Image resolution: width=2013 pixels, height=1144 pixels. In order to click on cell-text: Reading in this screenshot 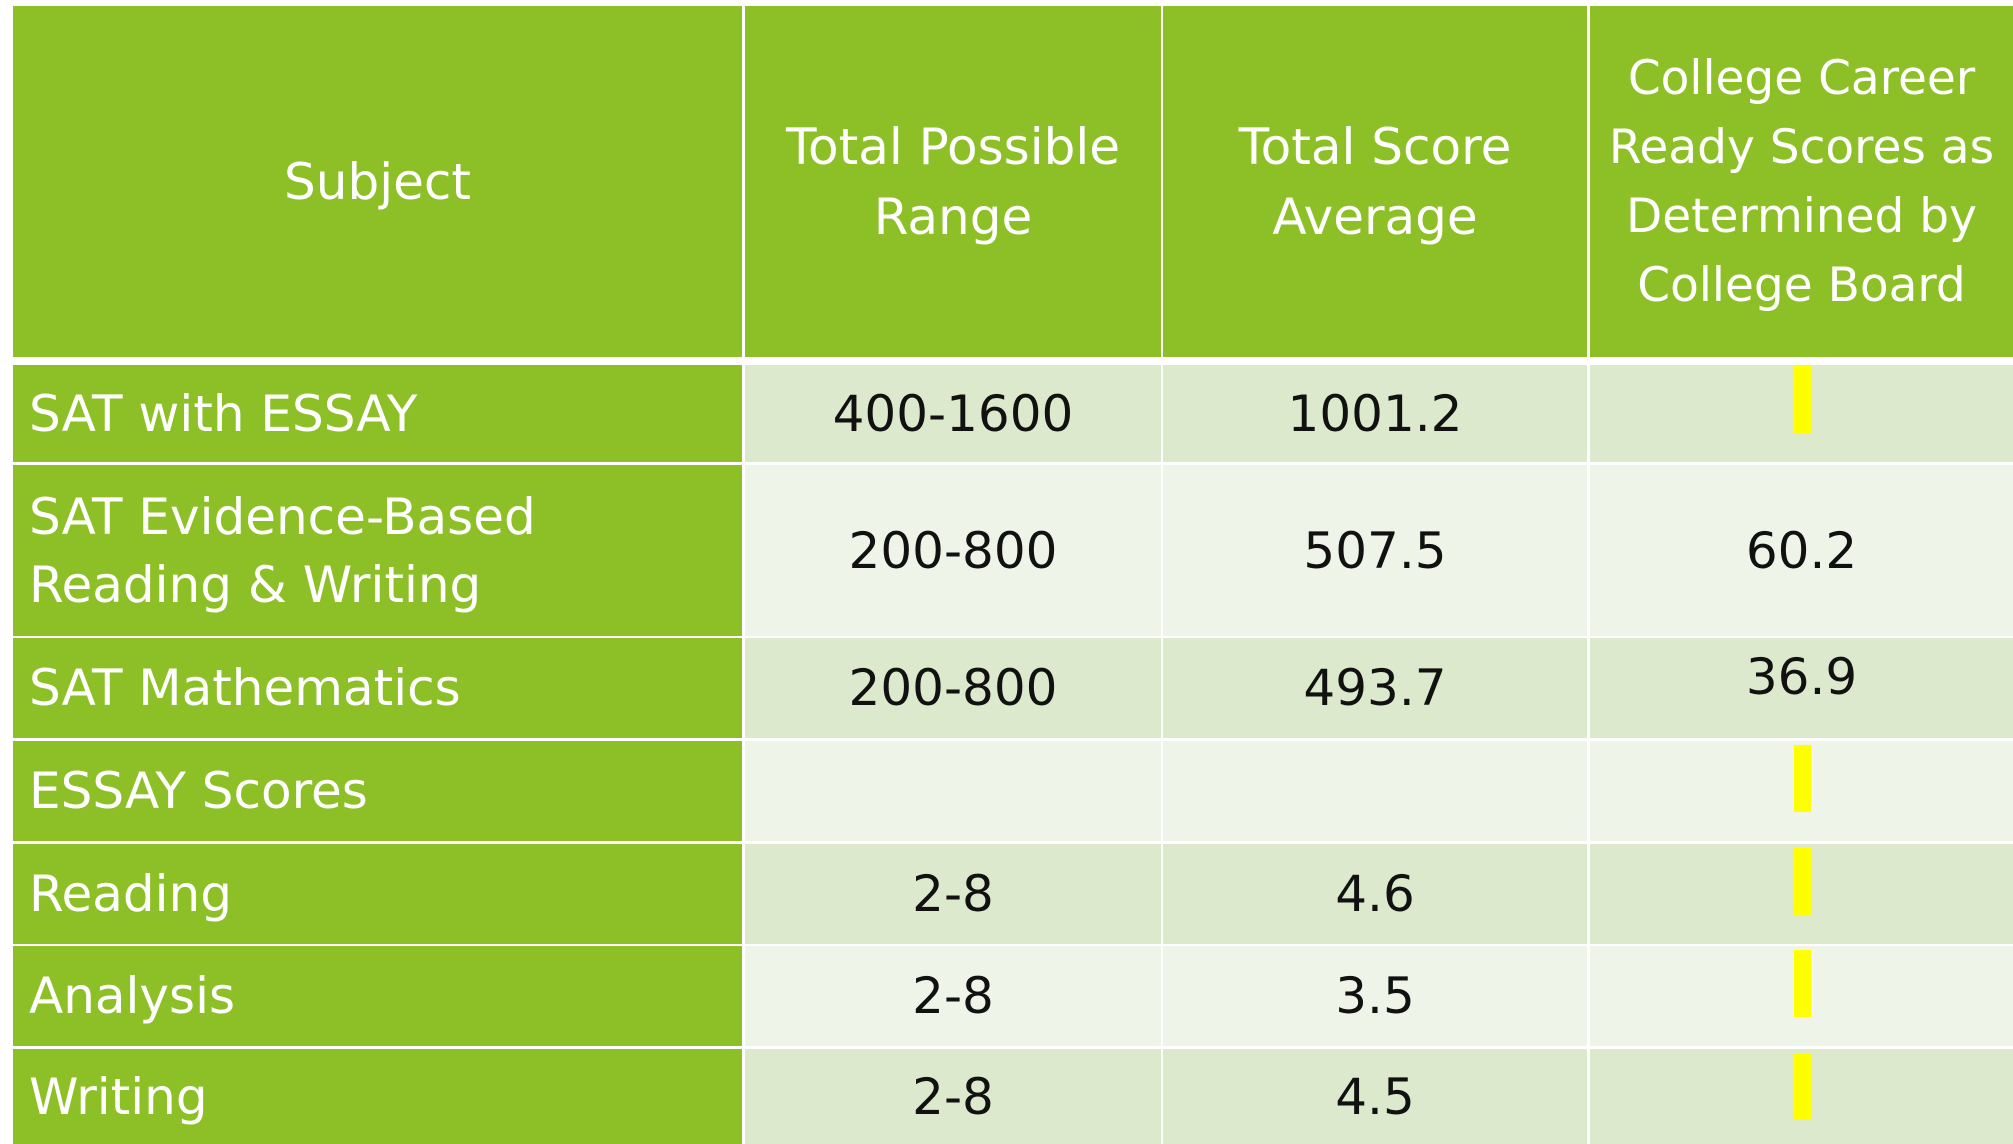, I will do `click(130, 894)`.